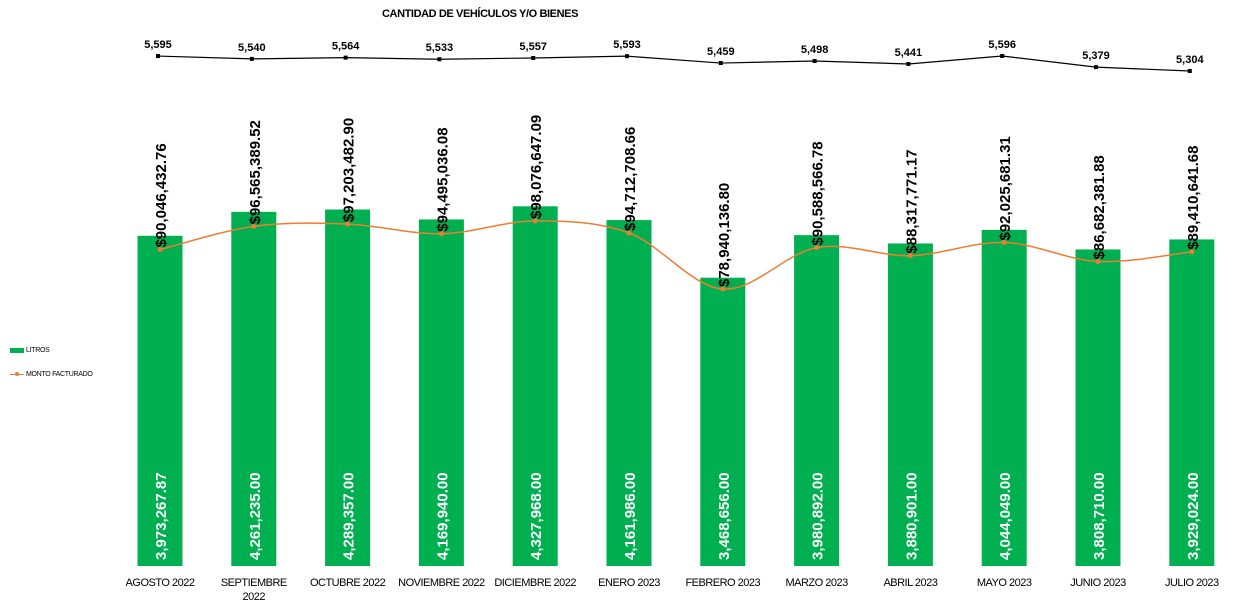 This screenshot has height=603, width=1233. I want to click on x-tick-label: 2022, so click(254, 597).